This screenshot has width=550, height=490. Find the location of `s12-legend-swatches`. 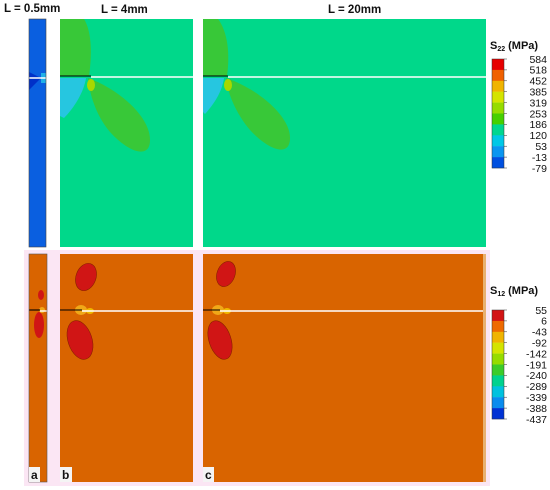

s12-legend-swatches is located at coordinates (498, 364).